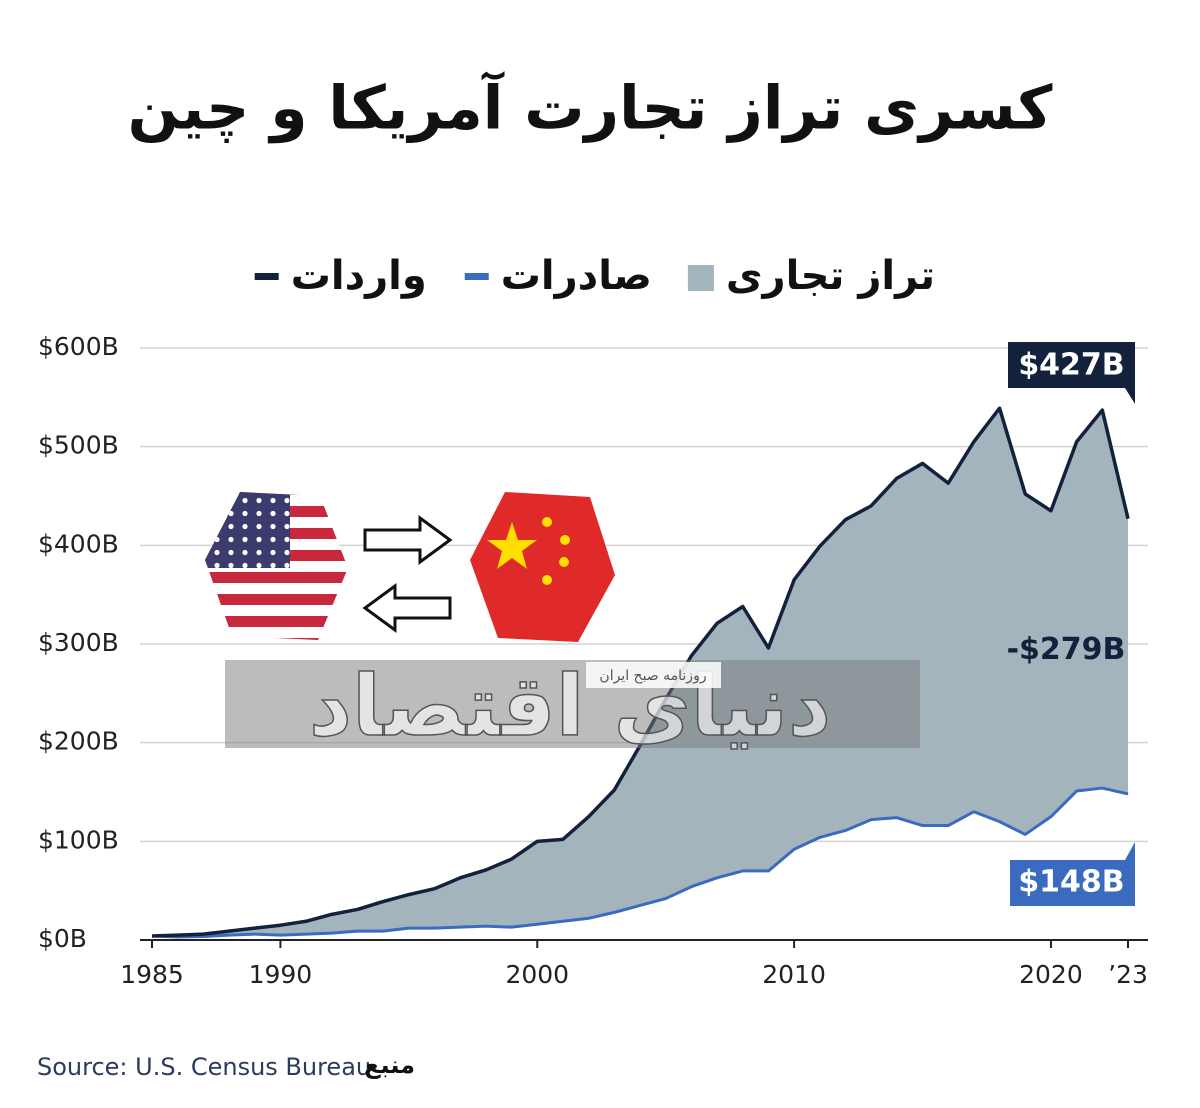 The width and height of the screenshot is (1200, 1108). What do you see at coordinates (1066, 649) in the screenshot?
I see `balance-label: -$279B` at bounding box center [1066, 649].